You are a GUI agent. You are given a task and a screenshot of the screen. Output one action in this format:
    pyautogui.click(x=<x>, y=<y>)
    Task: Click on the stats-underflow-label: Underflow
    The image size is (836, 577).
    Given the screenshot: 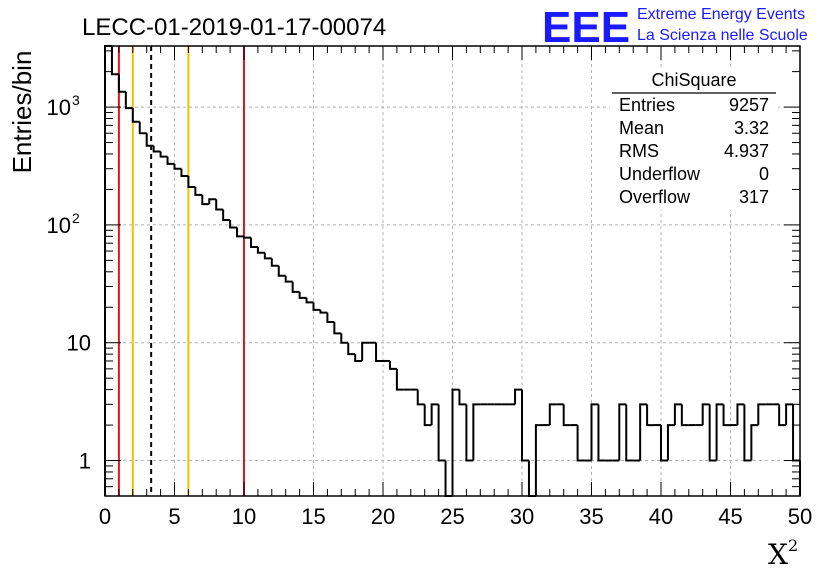 What is the action you would take?
    pyautogui.click(x=660, y=174)
    